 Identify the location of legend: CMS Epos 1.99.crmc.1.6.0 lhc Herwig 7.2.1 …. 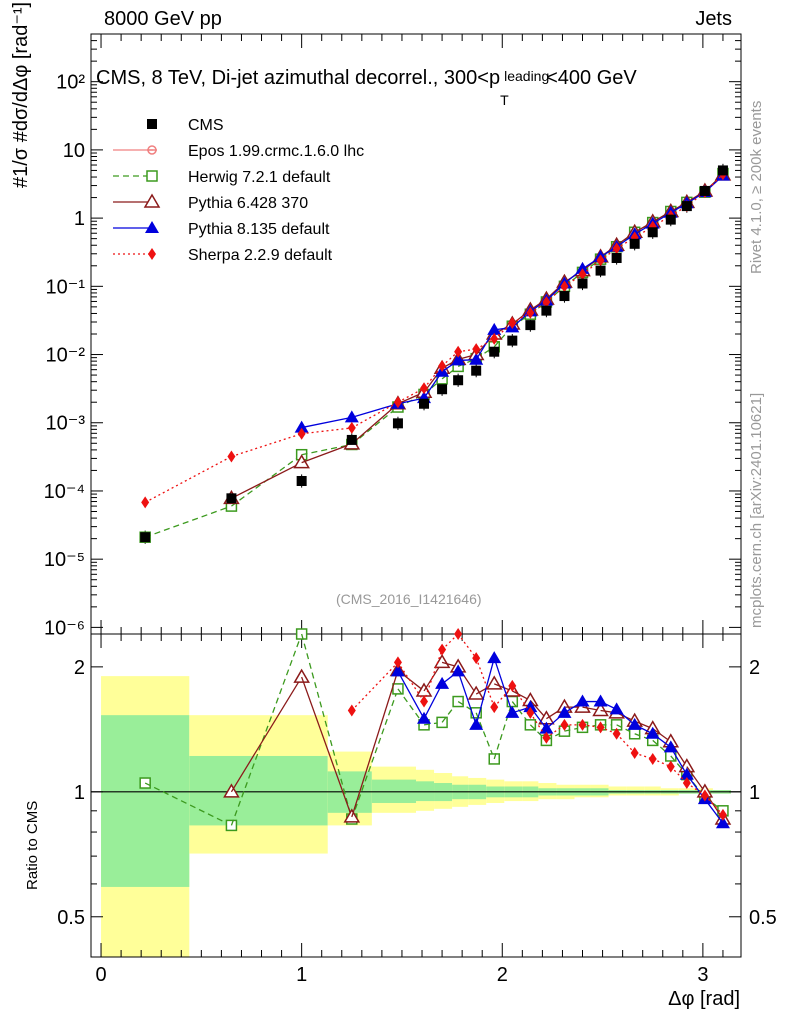
(238, 190).